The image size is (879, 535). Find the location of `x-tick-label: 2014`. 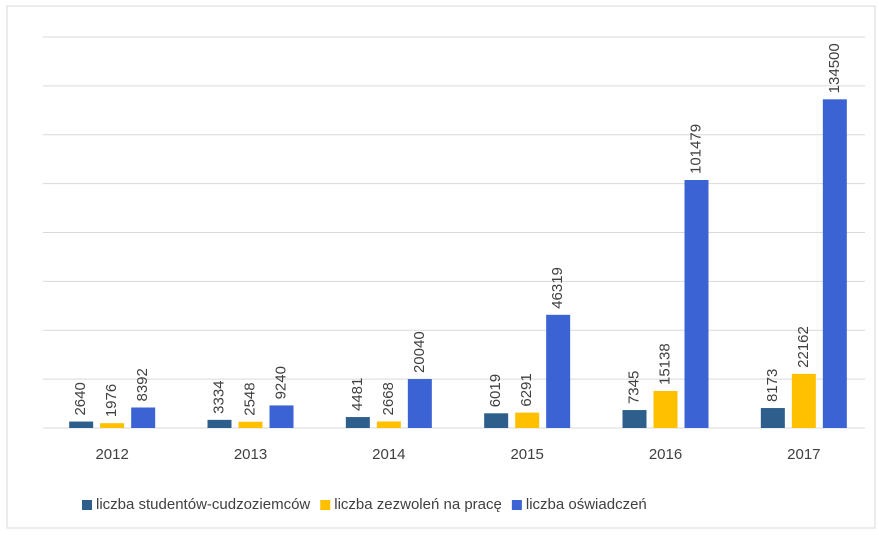

x-tick-label: 2014 is located at coordinates (388, 454).